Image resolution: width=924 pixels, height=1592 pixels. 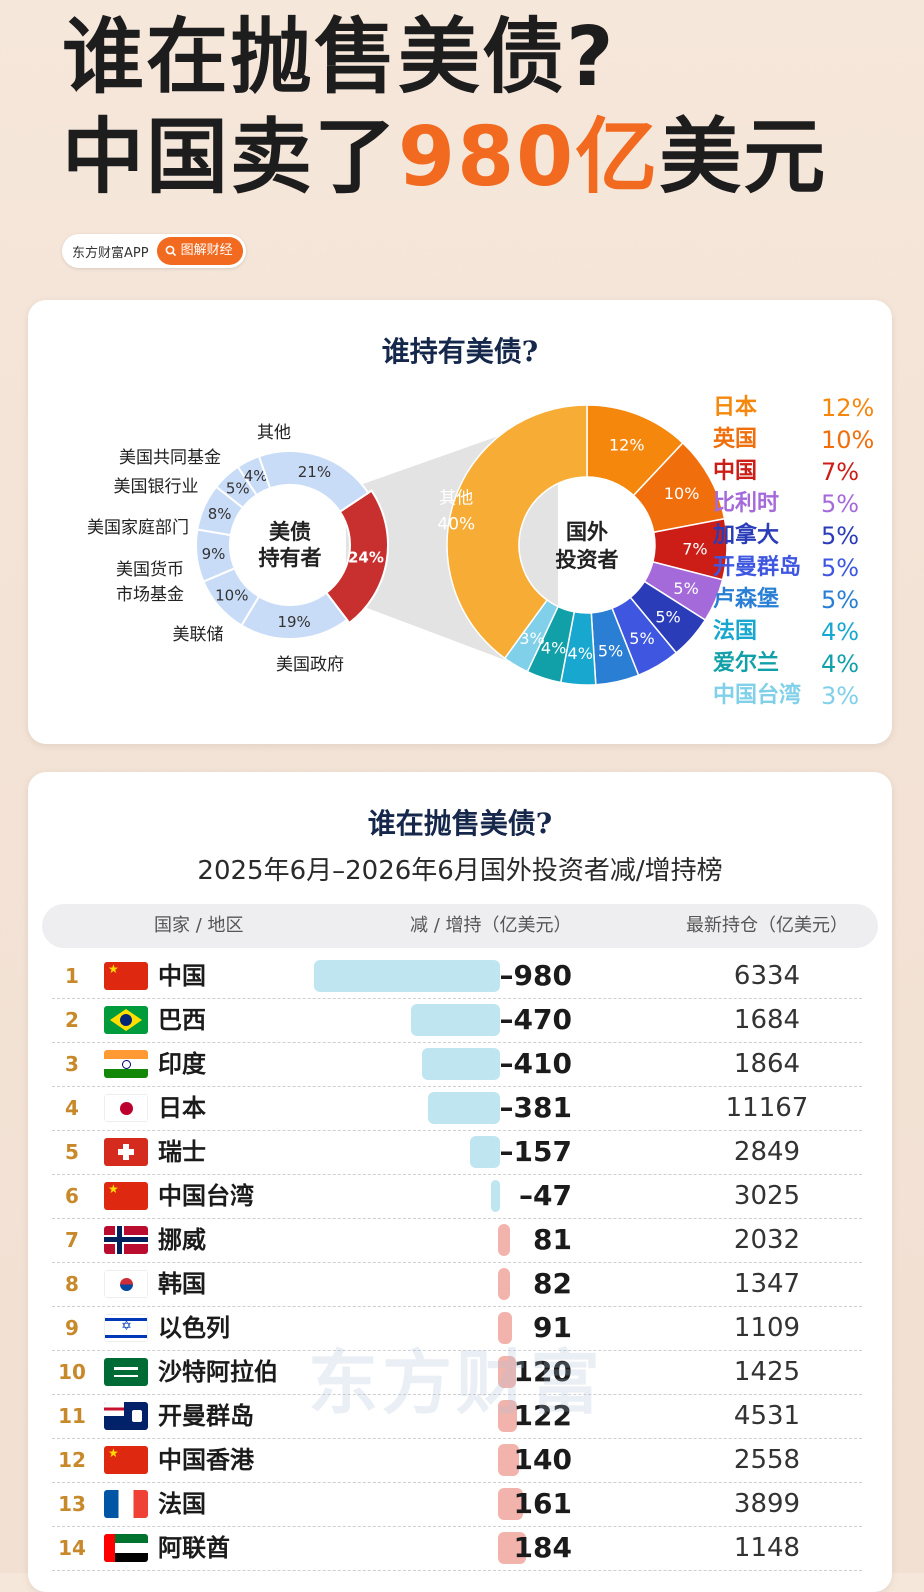 I want to click on change-value: 82, so click(x=552, y=1283).